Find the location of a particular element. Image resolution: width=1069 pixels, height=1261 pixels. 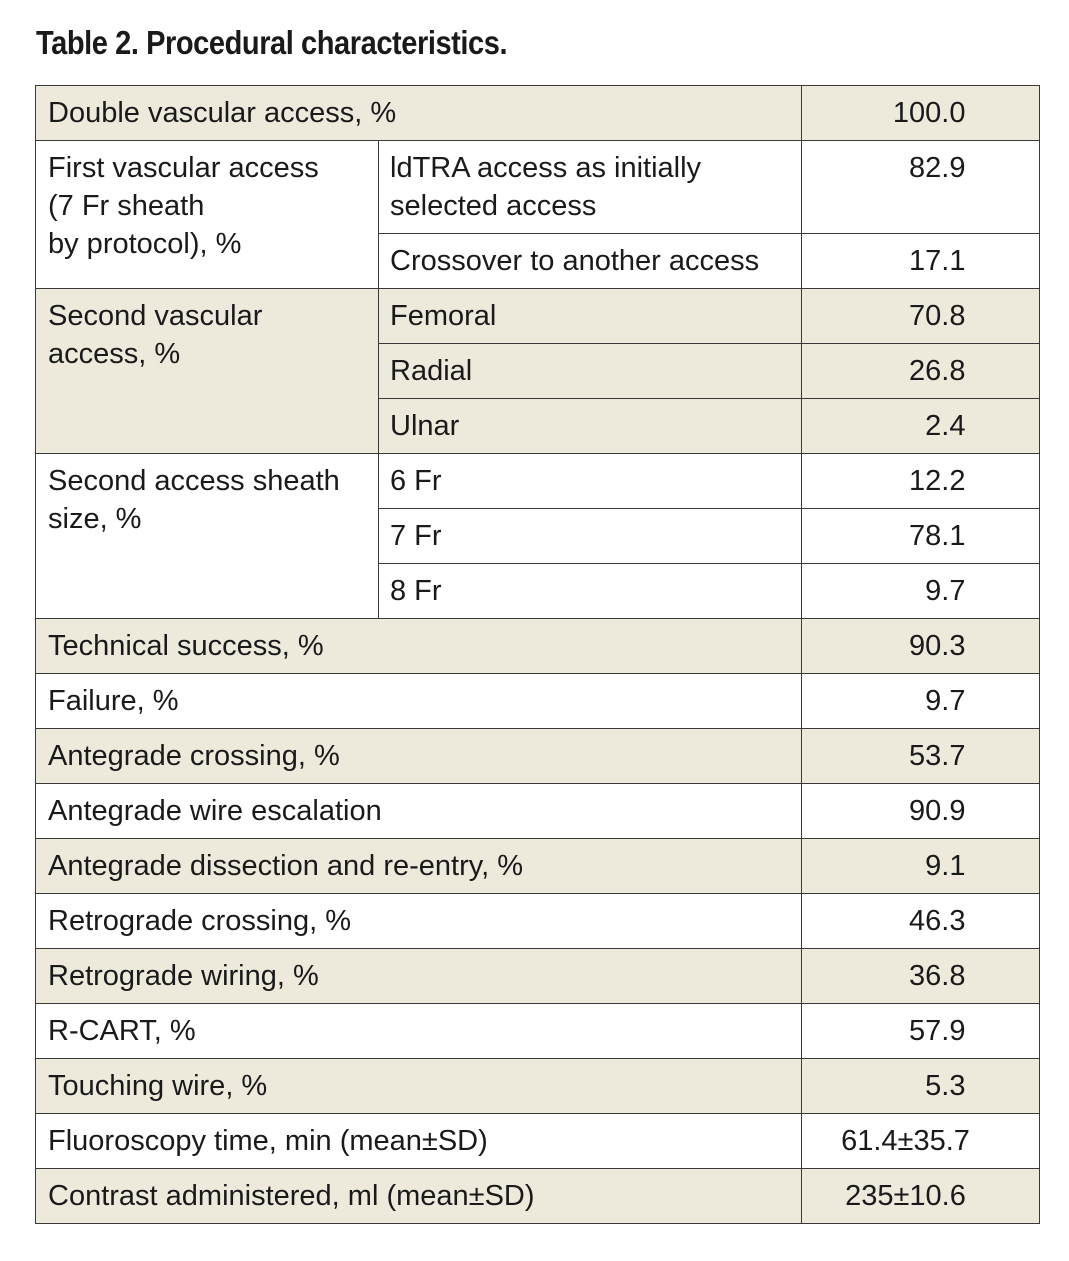

row-label: Double vascular access, % is located at coordinates (418, 113).